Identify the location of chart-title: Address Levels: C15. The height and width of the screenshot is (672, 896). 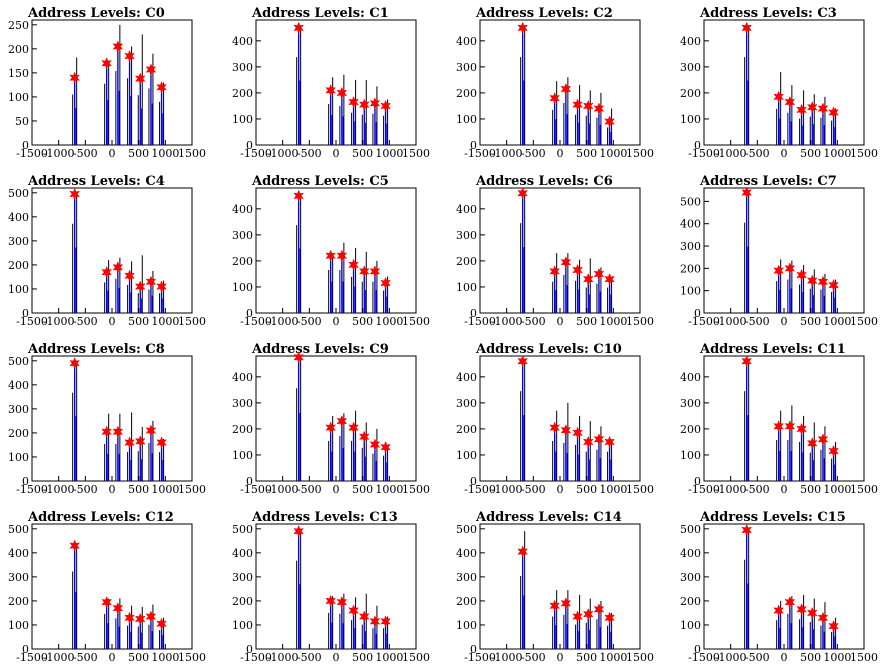
(772, 517).